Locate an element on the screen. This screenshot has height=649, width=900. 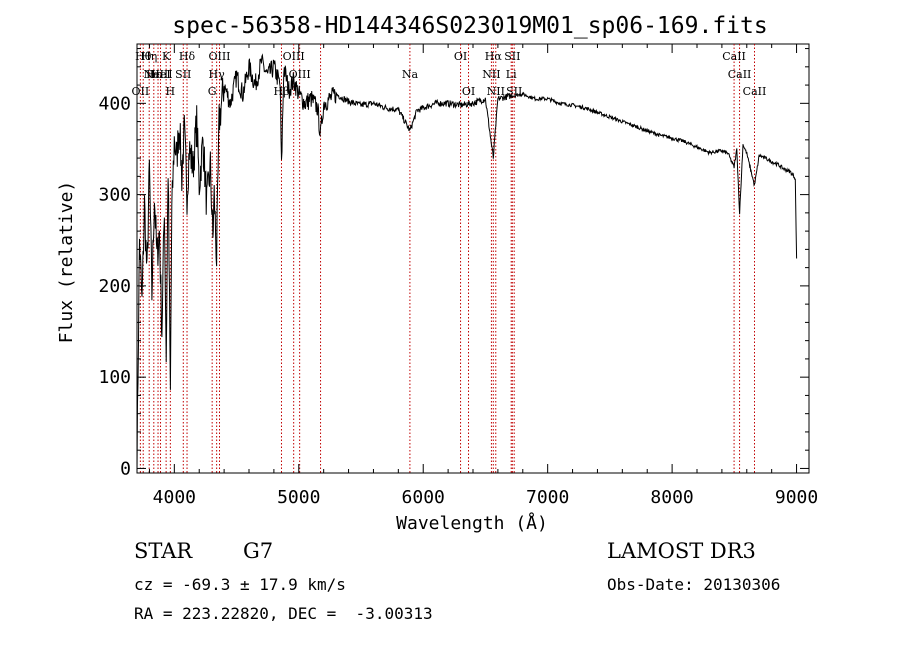
y-tick-label: 100 is located at coordinates (114, 377).